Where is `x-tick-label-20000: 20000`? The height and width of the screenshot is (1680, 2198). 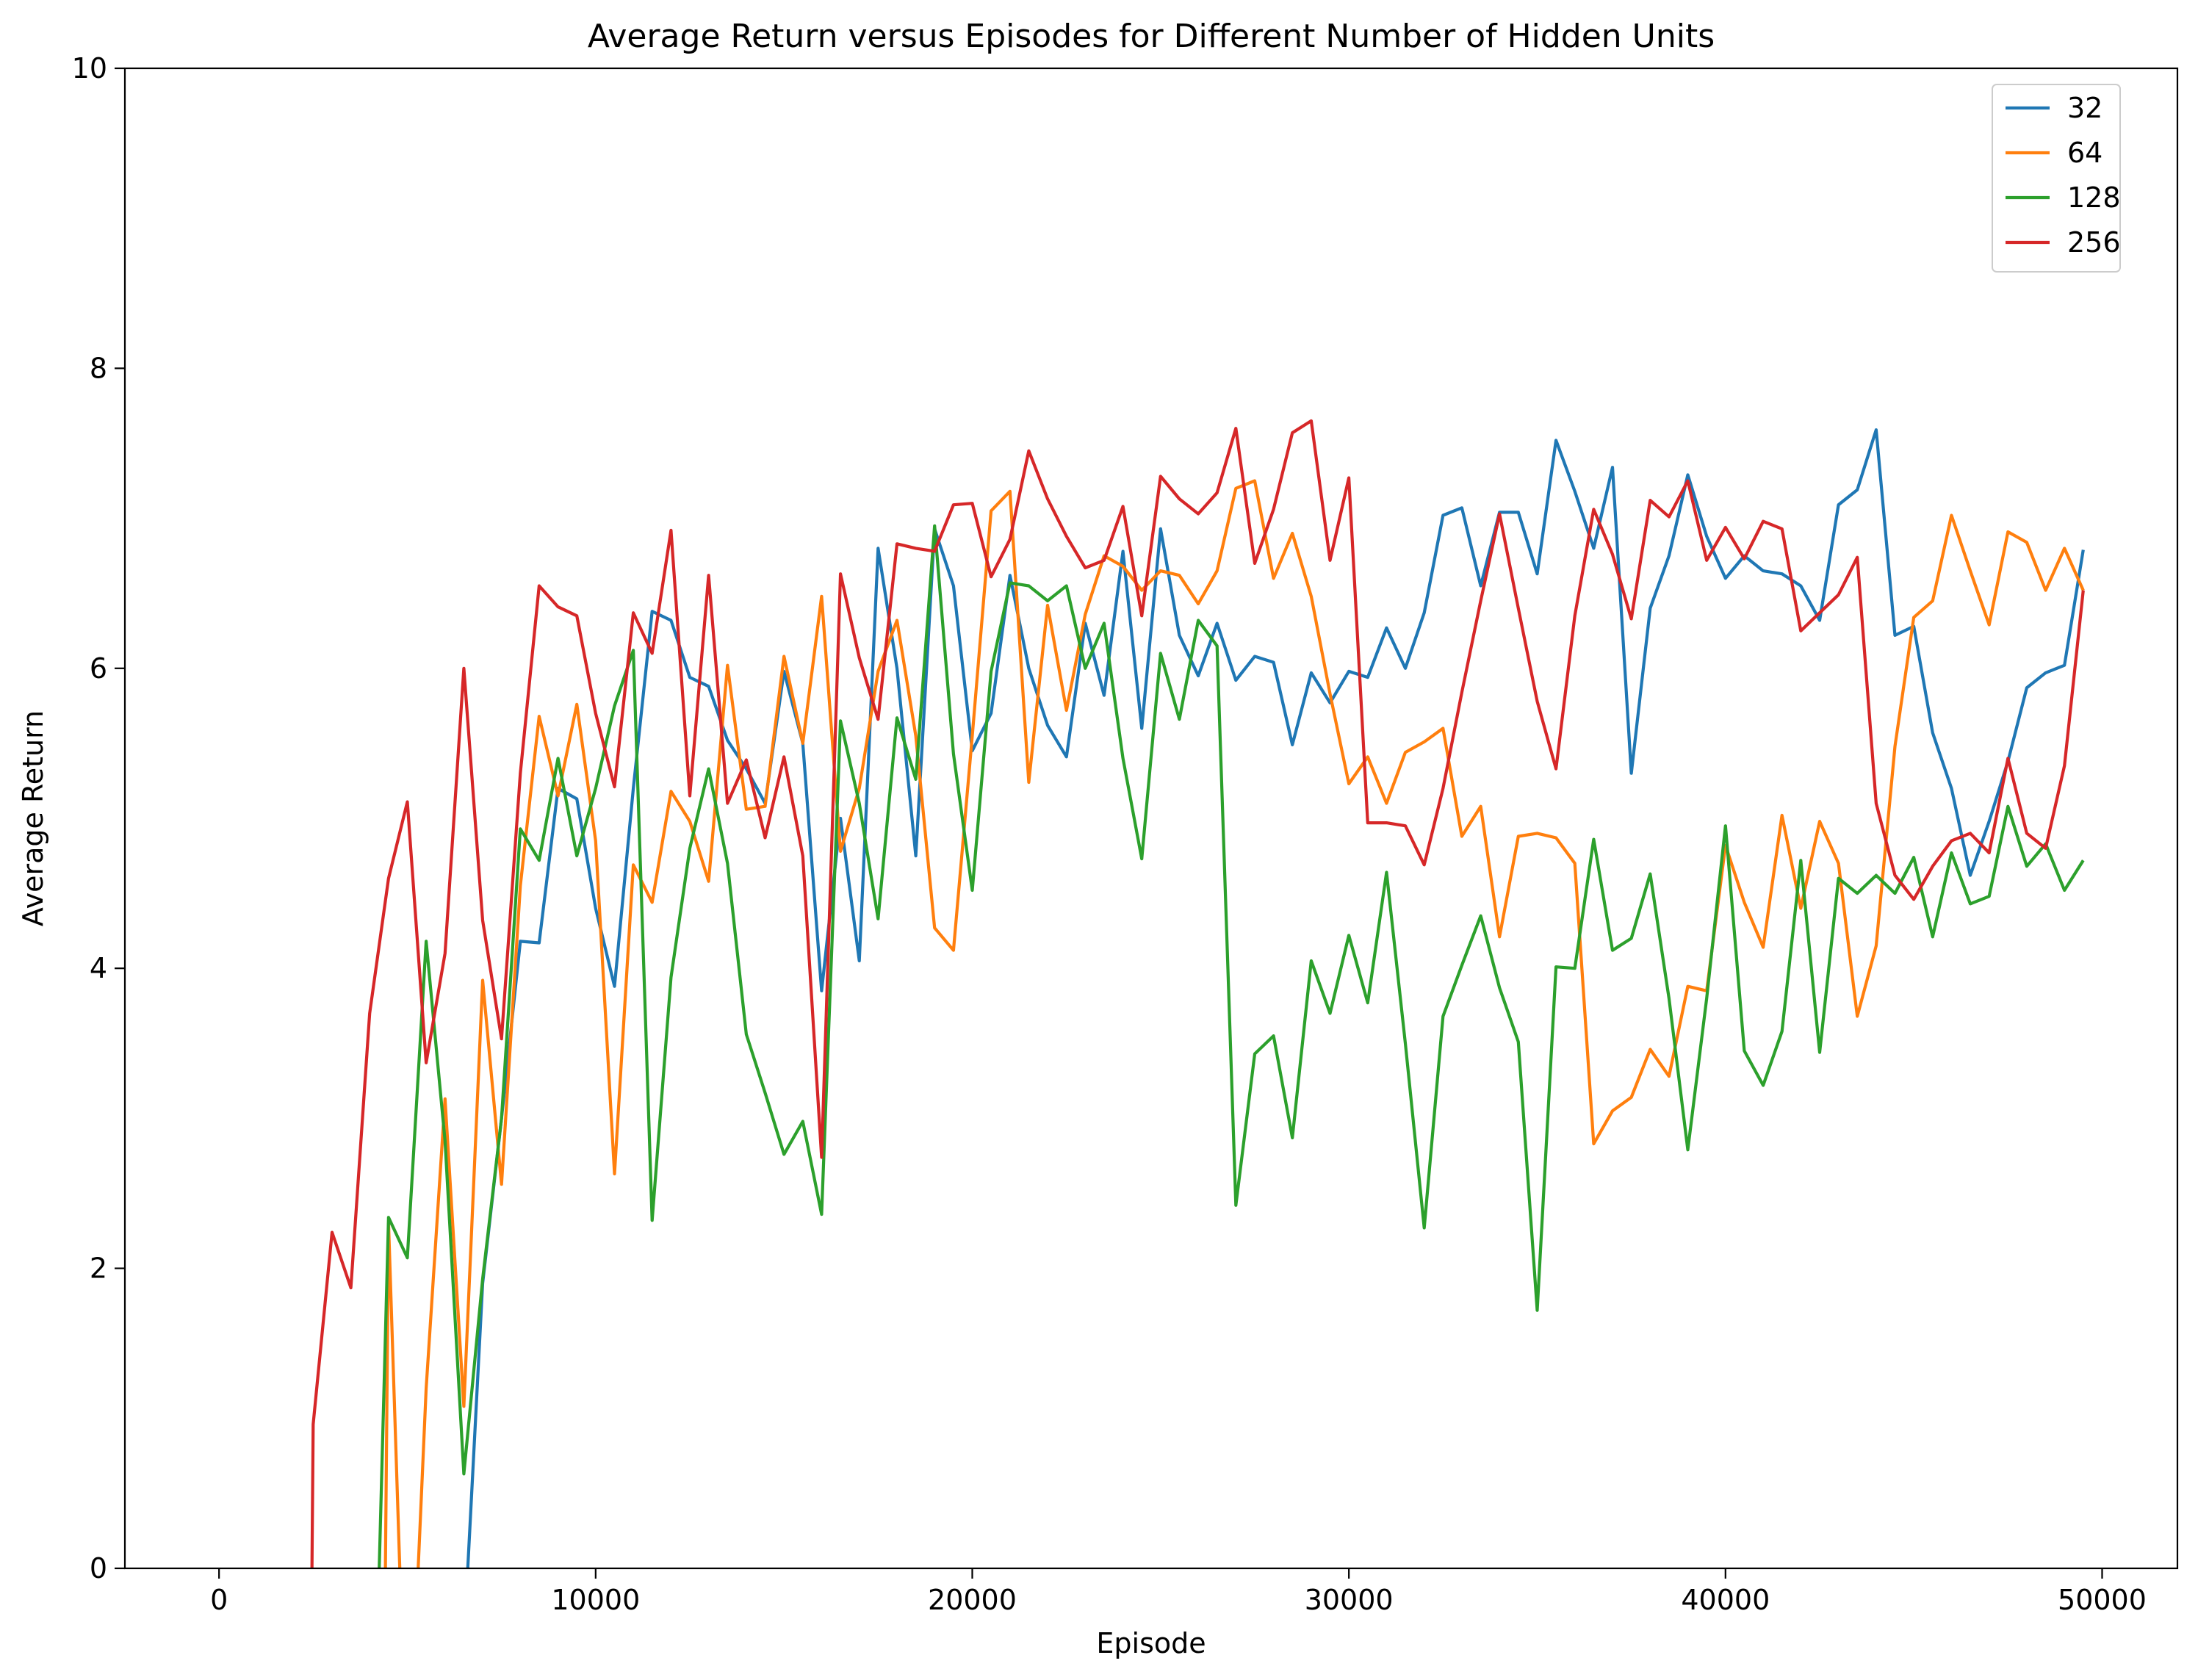 x-tick-label-20000: 20000 is located at coordinates (972, 1600).